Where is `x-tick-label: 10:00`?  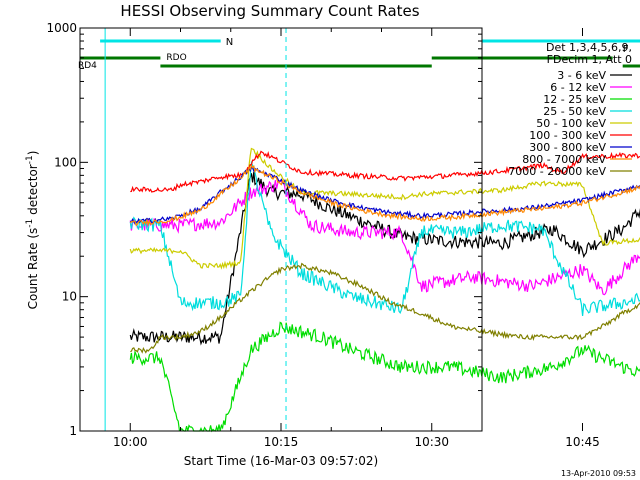
x-tick-label: 10:00 is located at coordinates (130, 442).